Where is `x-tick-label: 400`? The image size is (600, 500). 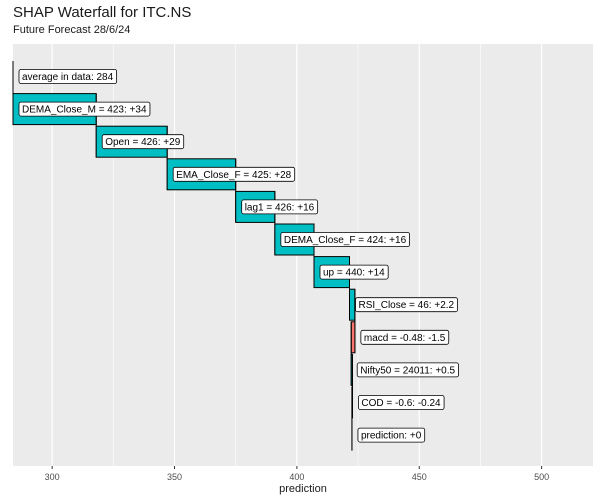 x-tick-label: 400 is located at coordinates (296, 477).